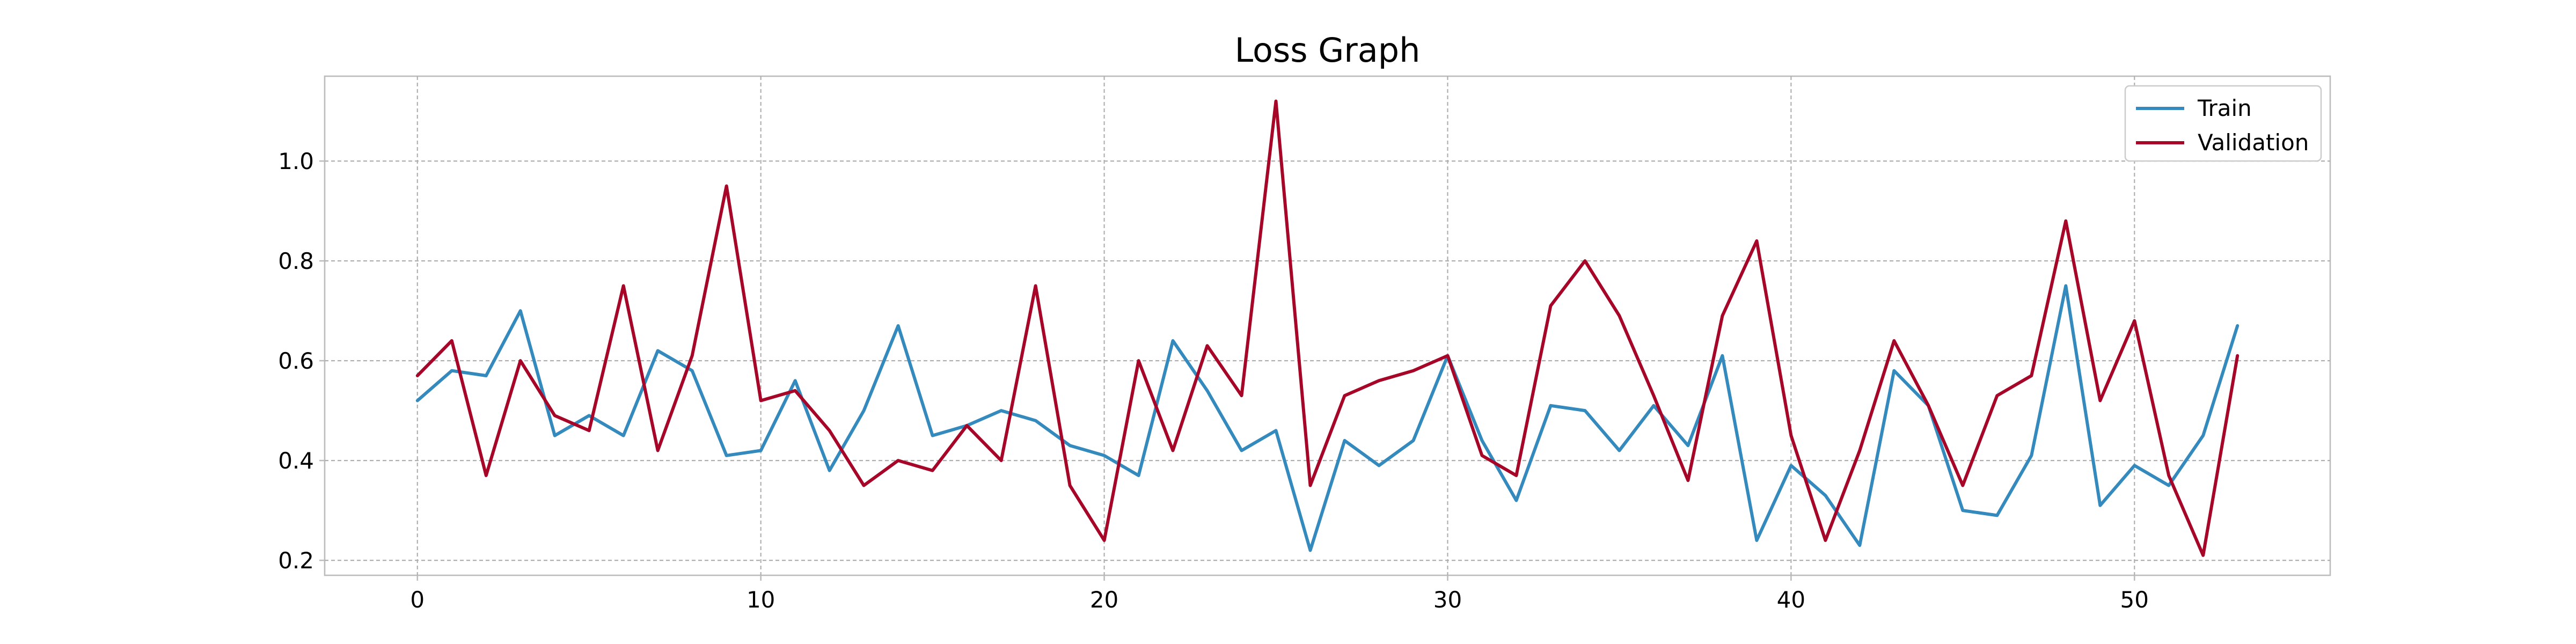  What do you see at coordinates (296, 461) in the screenshot?
I see `y-tick-label: 0.4` at bounding box center [296, 461].